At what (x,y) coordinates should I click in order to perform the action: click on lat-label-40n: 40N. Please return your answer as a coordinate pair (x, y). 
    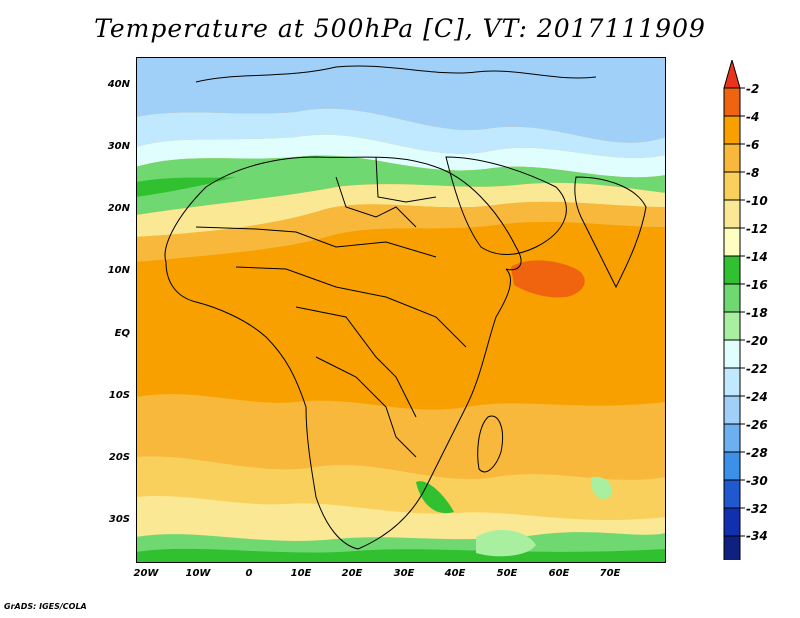
    Looking at the image, I should click on (118, 84).